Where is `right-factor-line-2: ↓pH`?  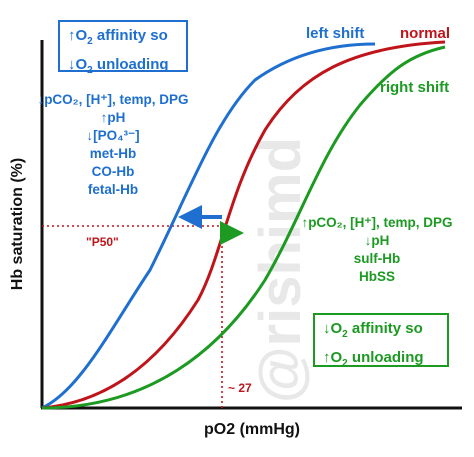
right-factor-line-2: ↓pH is located at coordinates (377, 240).